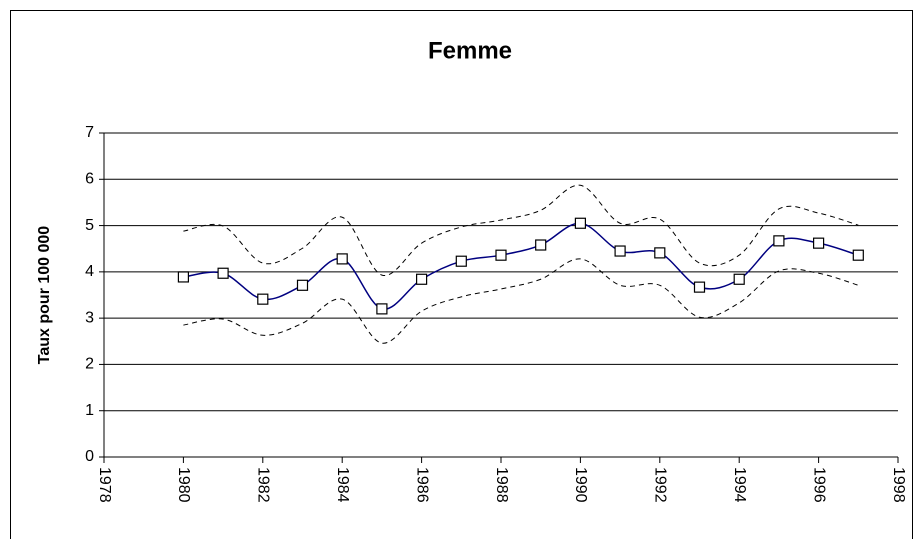 This screenshot has height=539, width=923. What do you see at coordinates (89, 132) in the screenshot?
I see `y-tick-label: 7` at bounding box center [89, 132].